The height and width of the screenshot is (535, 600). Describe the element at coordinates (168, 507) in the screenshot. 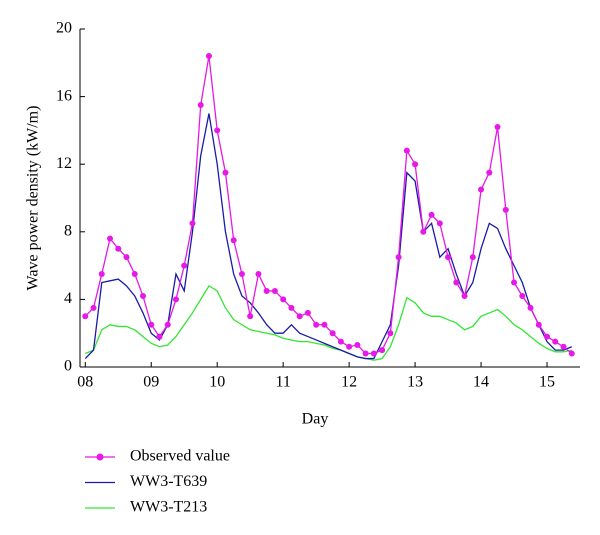

I see `legend-label: WW3-T213` at that location.